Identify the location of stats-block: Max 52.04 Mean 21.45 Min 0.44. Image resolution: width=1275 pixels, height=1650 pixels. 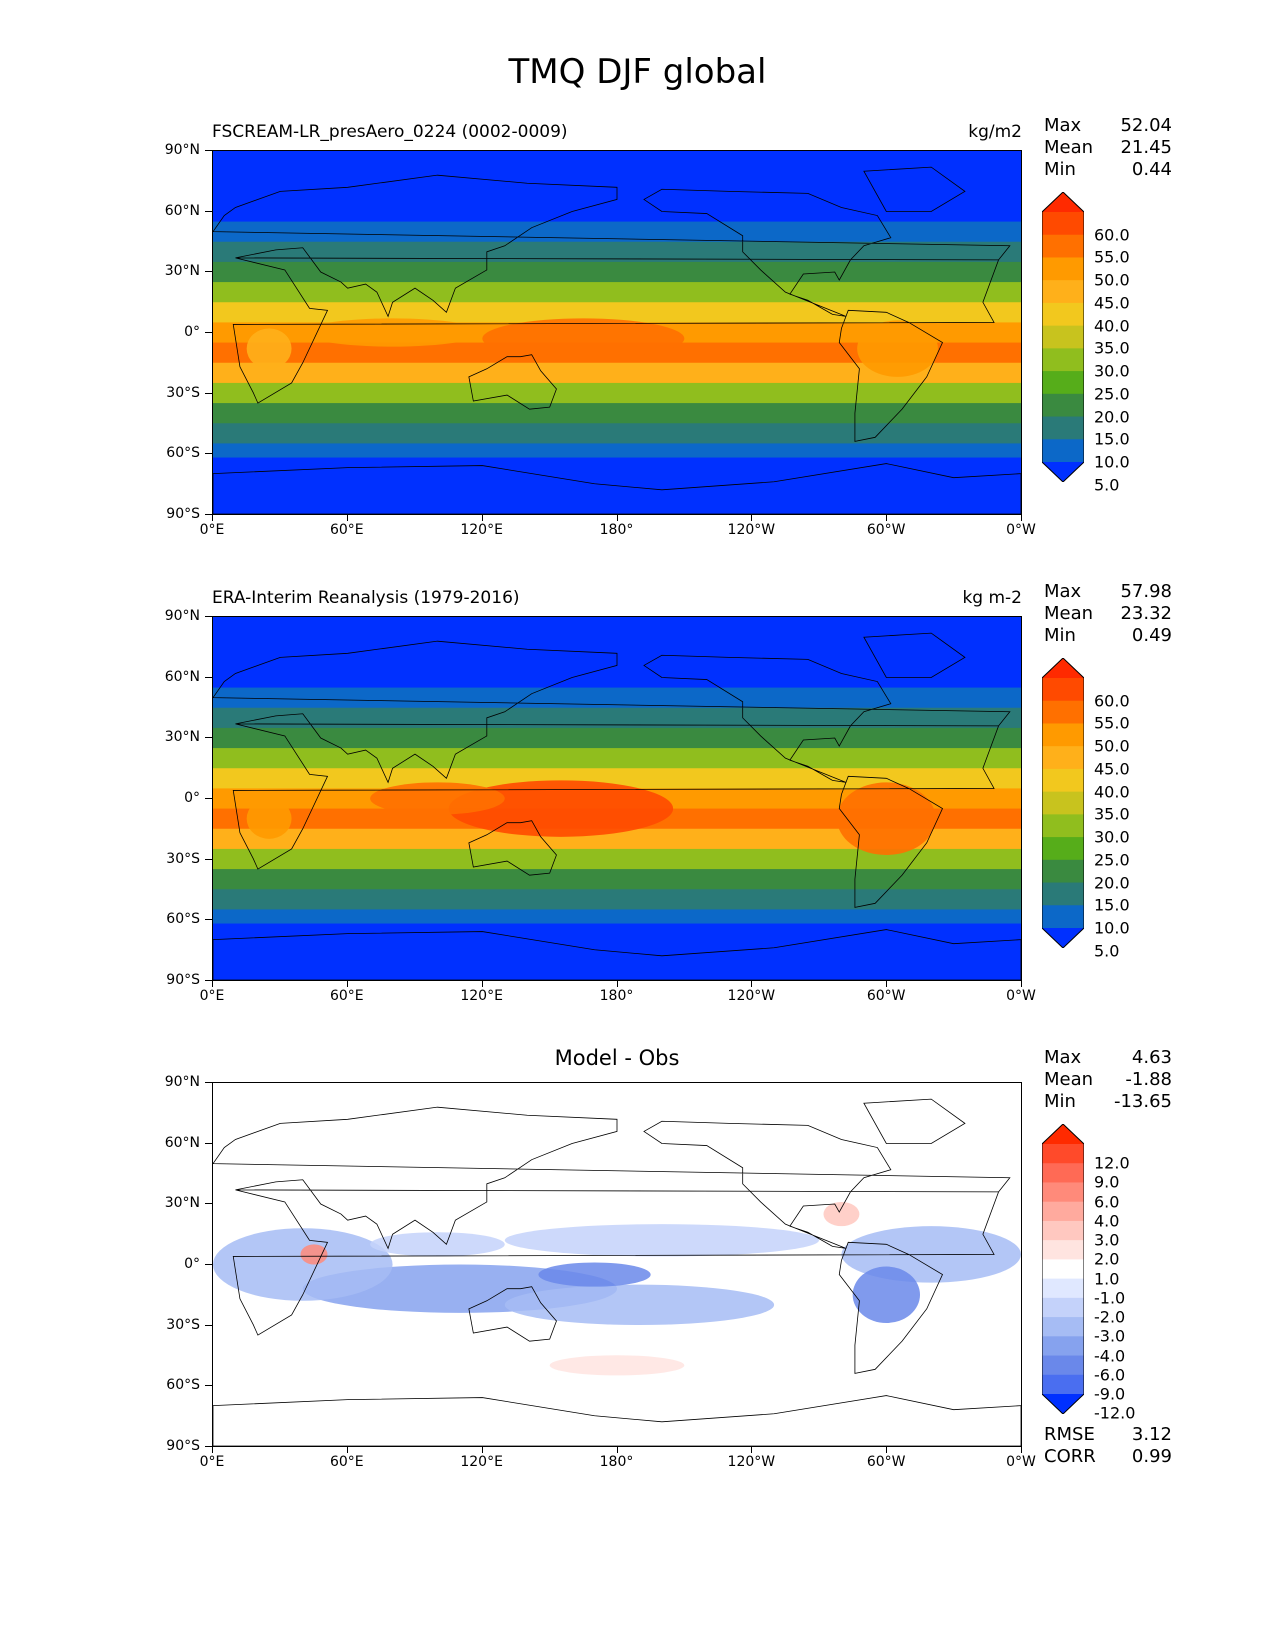
(1108, 148).